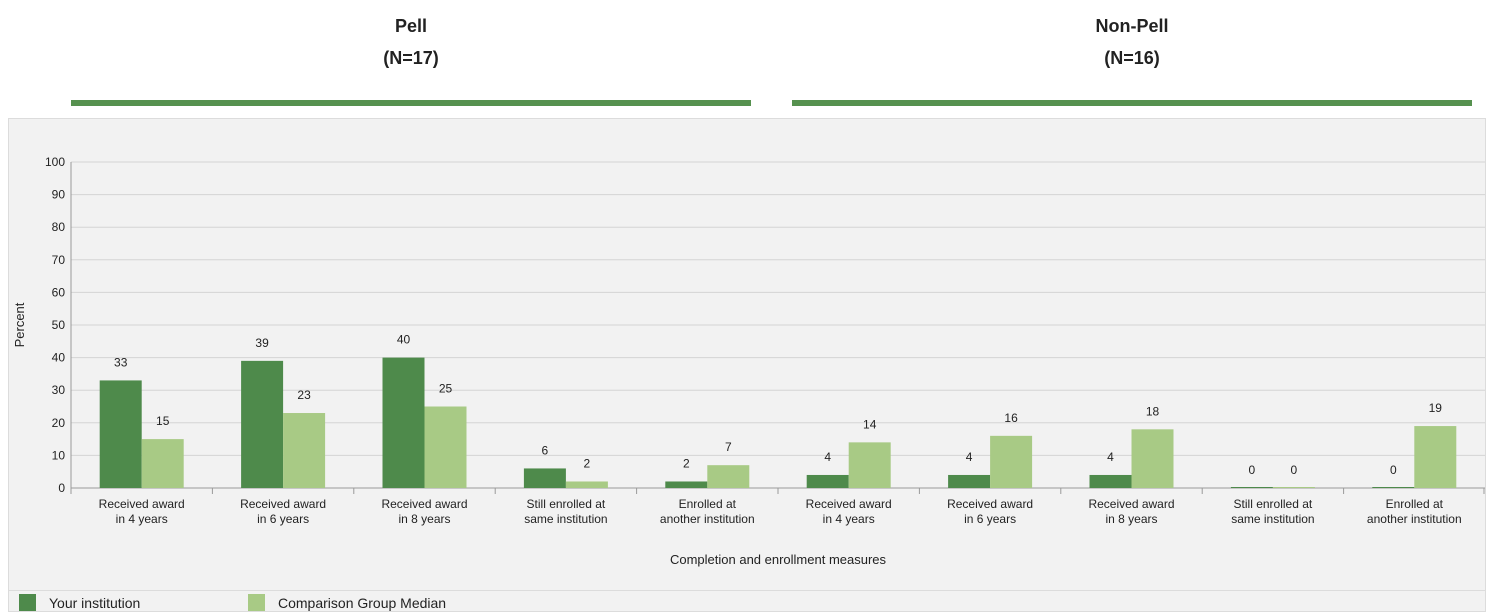  What do you see at coordinates (1011, 418) in the screenshot?
I see `data-label: 16` at bounding box center [1011, 418].